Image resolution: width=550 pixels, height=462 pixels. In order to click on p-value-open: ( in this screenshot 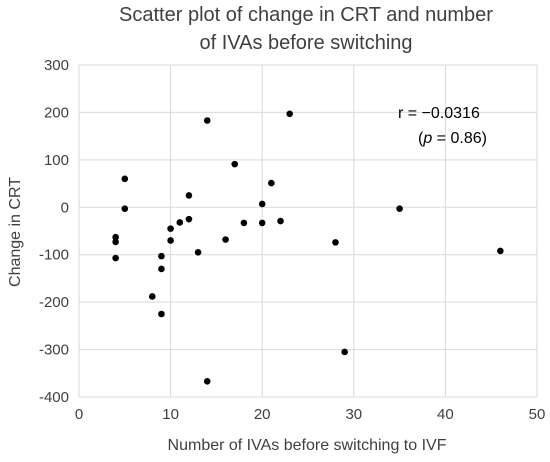, I will do `click(421, 138)`.